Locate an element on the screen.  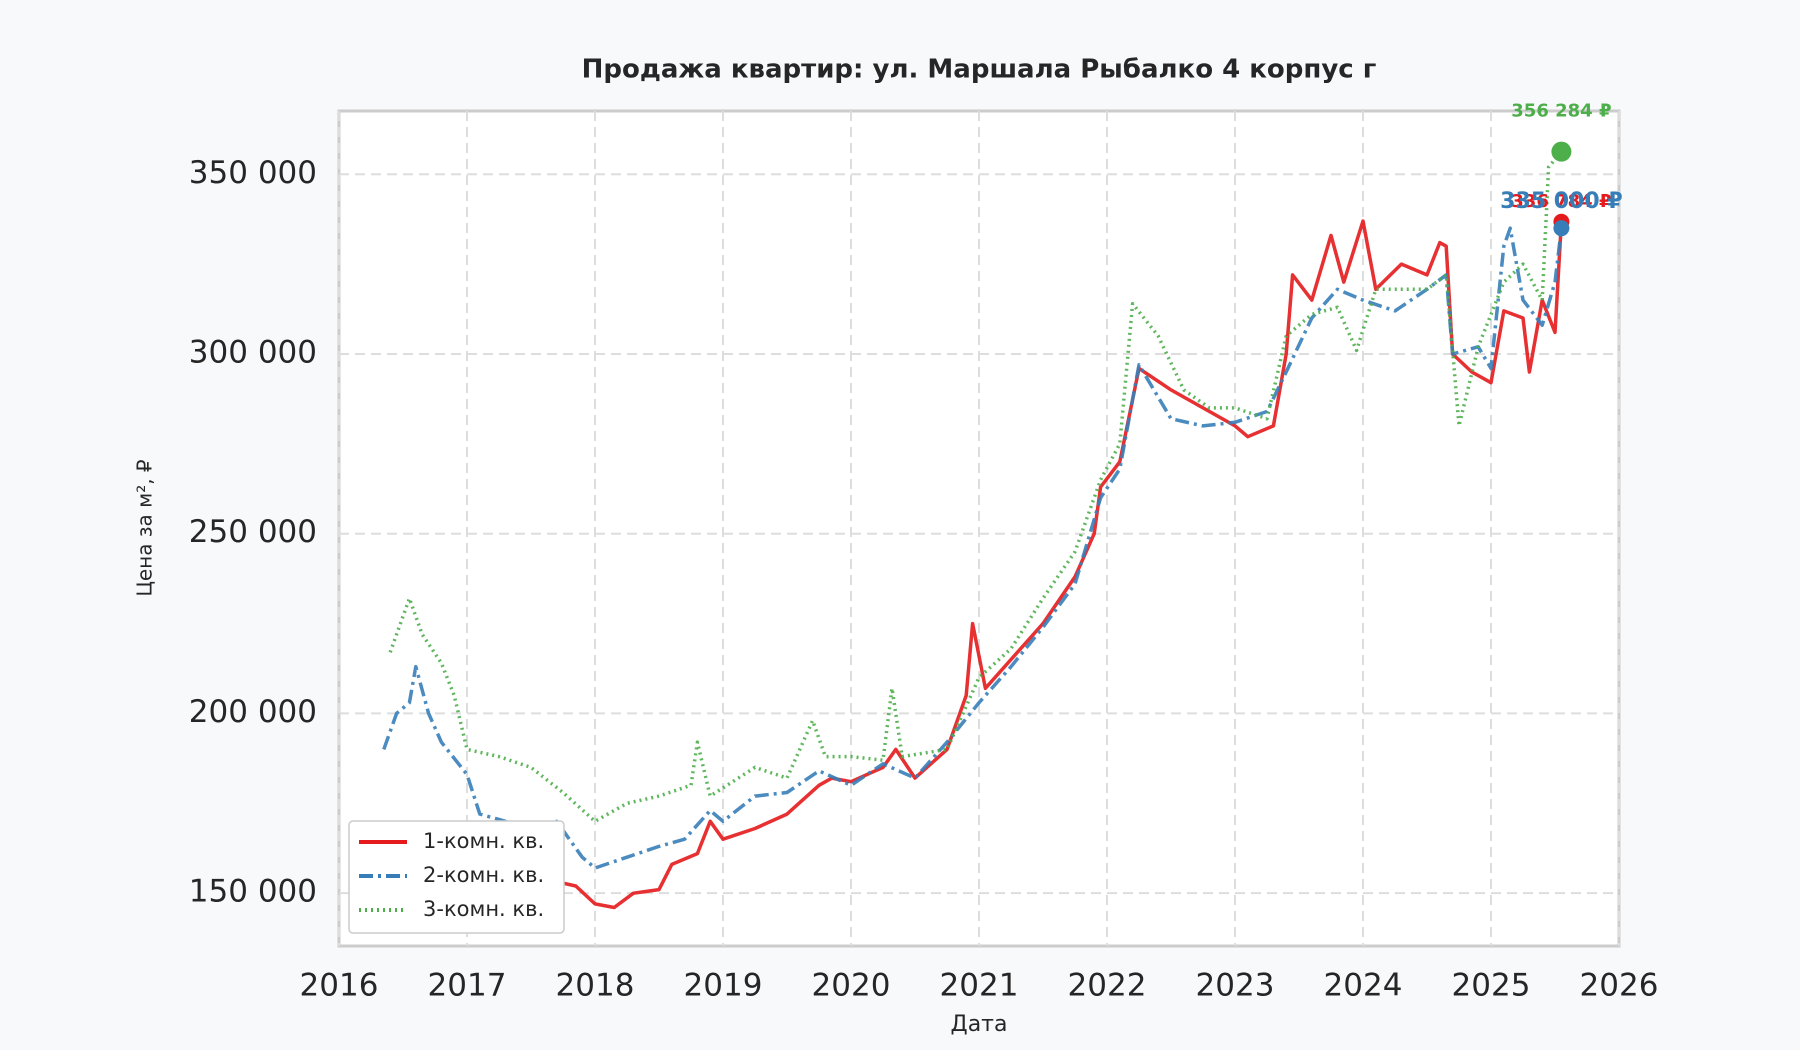
value-label: 335 000 ₽ is located at coordinates (1561, 201).